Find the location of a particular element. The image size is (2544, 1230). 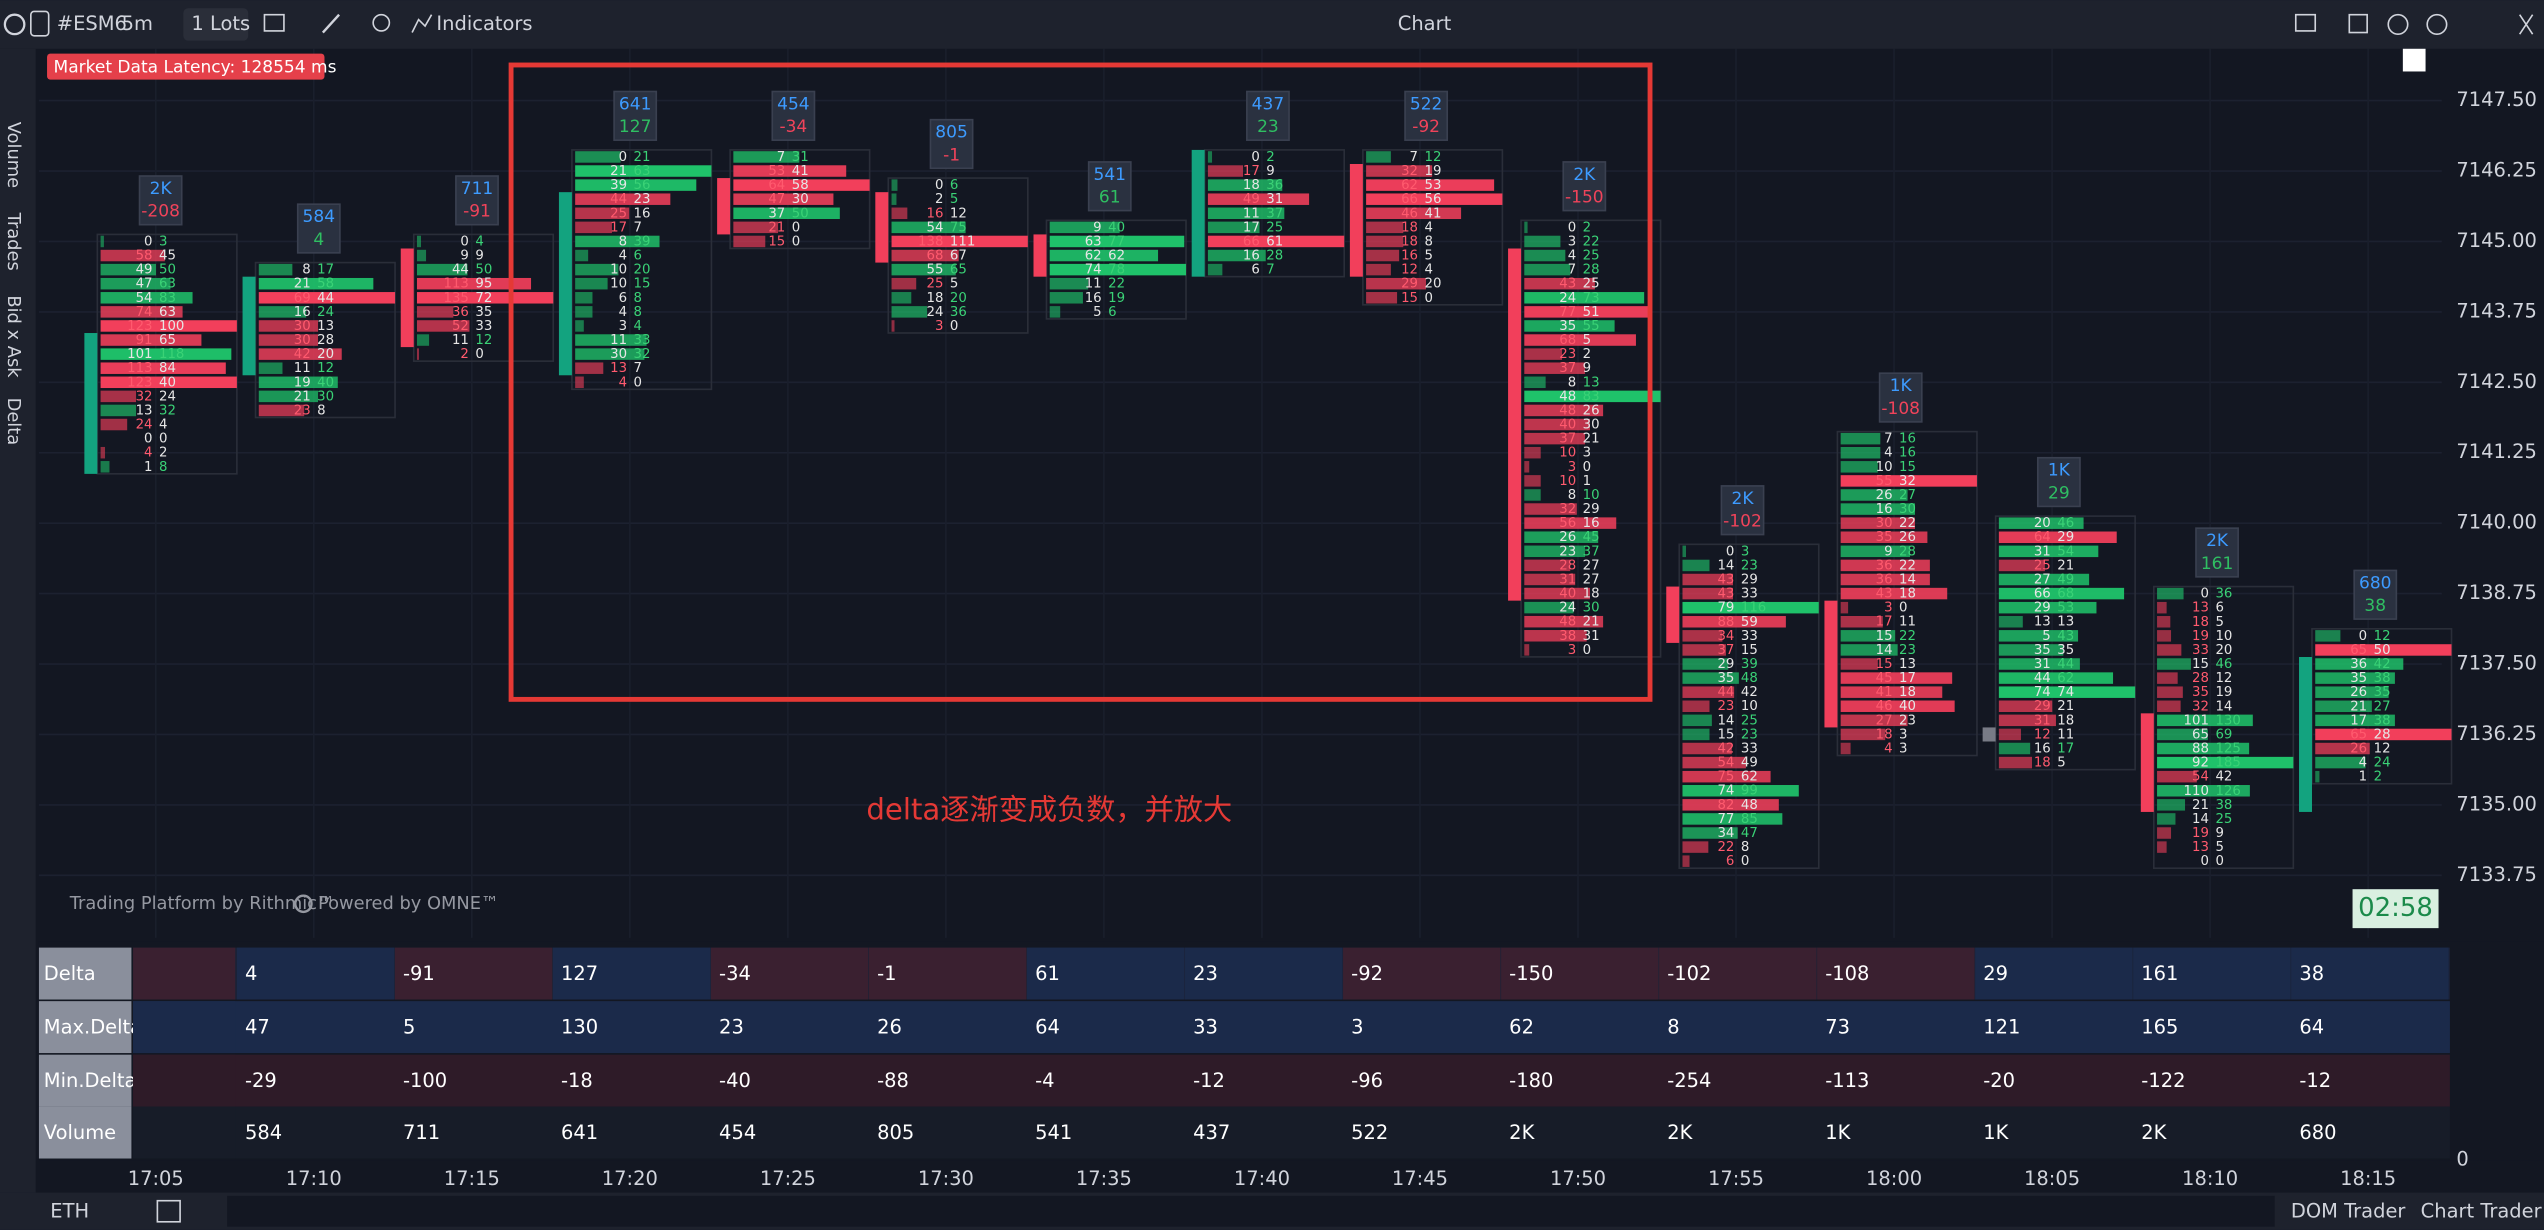

ask-volume: 32 is located at coordinates (167, 410).